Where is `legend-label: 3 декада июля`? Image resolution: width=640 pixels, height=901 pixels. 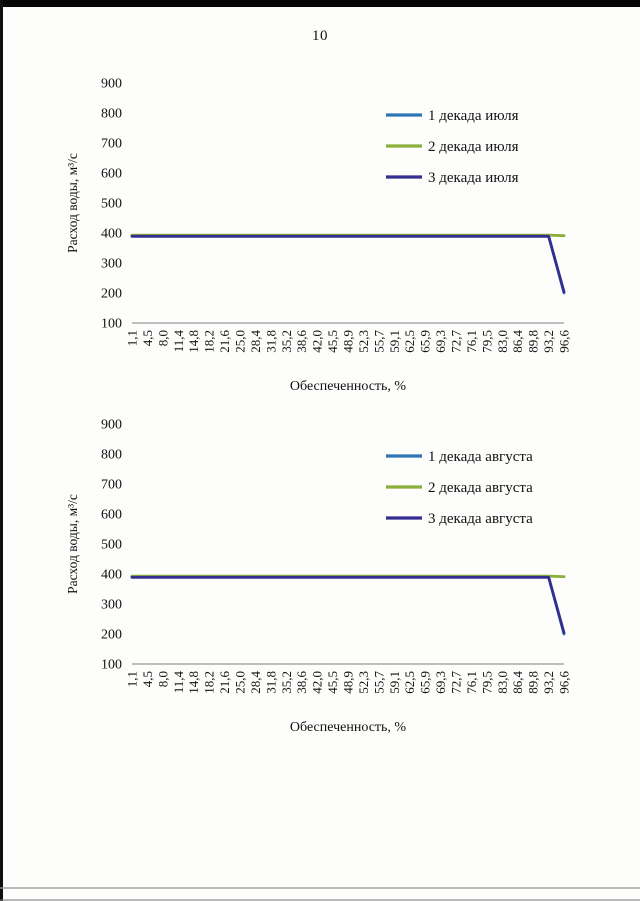
legend-label: 3 декада июля is located at coordinates (473, 178).